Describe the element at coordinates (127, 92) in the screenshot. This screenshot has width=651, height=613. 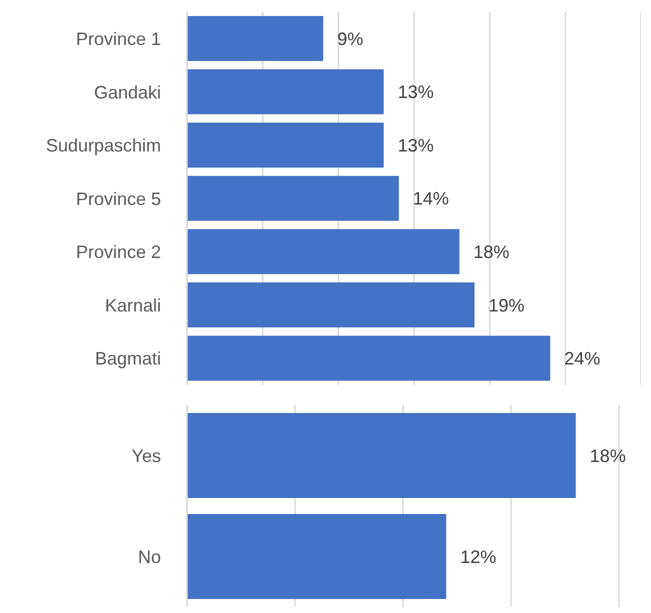
I see `y-tick-label: Gandaki` at that location.